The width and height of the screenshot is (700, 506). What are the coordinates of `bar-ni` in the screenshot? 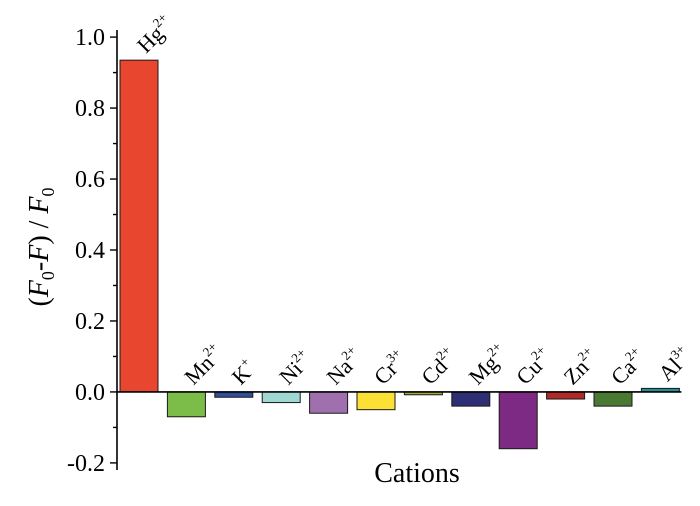 It's located at (281, 397).